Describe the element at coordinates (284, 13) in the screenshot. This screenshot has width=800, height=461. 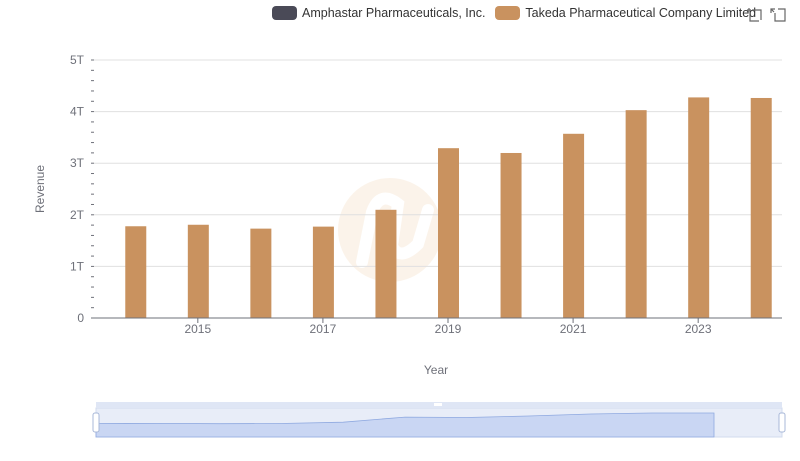
I see `legend-swatch-amphastar` at that location.